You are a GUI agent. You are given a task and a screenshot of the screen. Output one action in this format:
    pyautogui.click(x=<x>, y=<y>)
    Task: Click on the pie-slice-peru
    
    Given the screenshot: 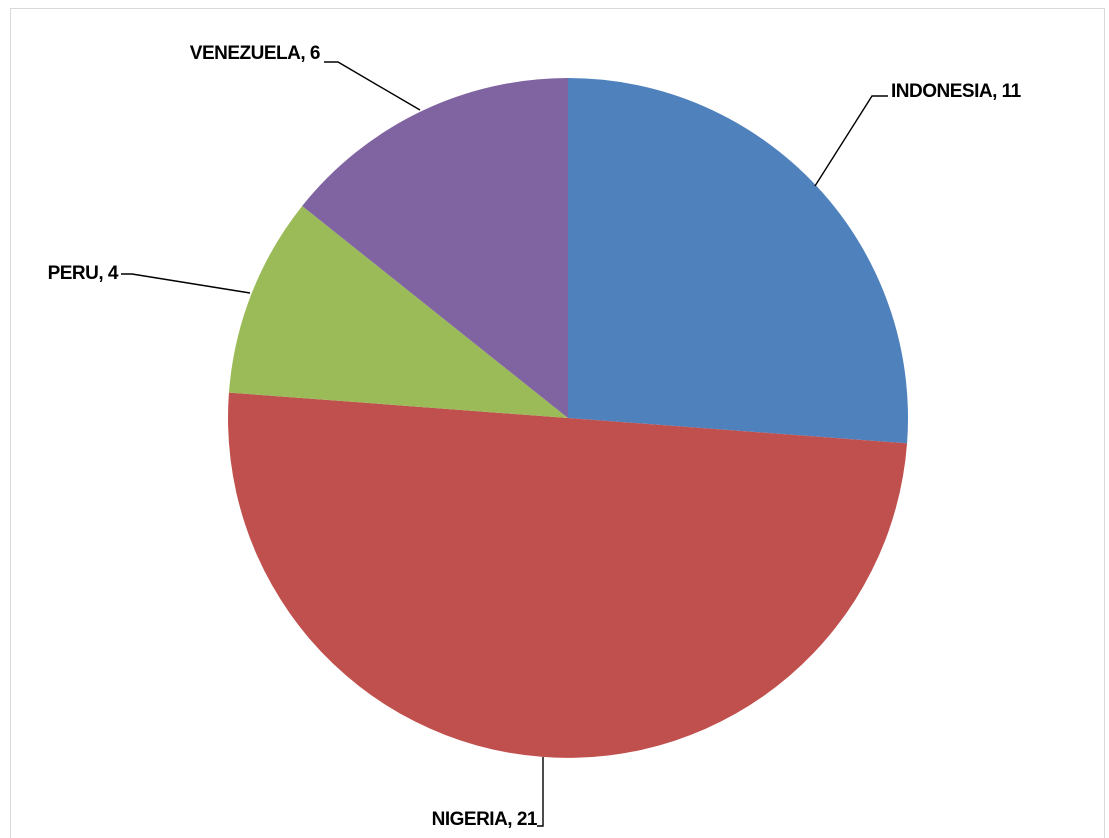 What is the action you would take?
    pyautogui.click(x=398, y=312)
    